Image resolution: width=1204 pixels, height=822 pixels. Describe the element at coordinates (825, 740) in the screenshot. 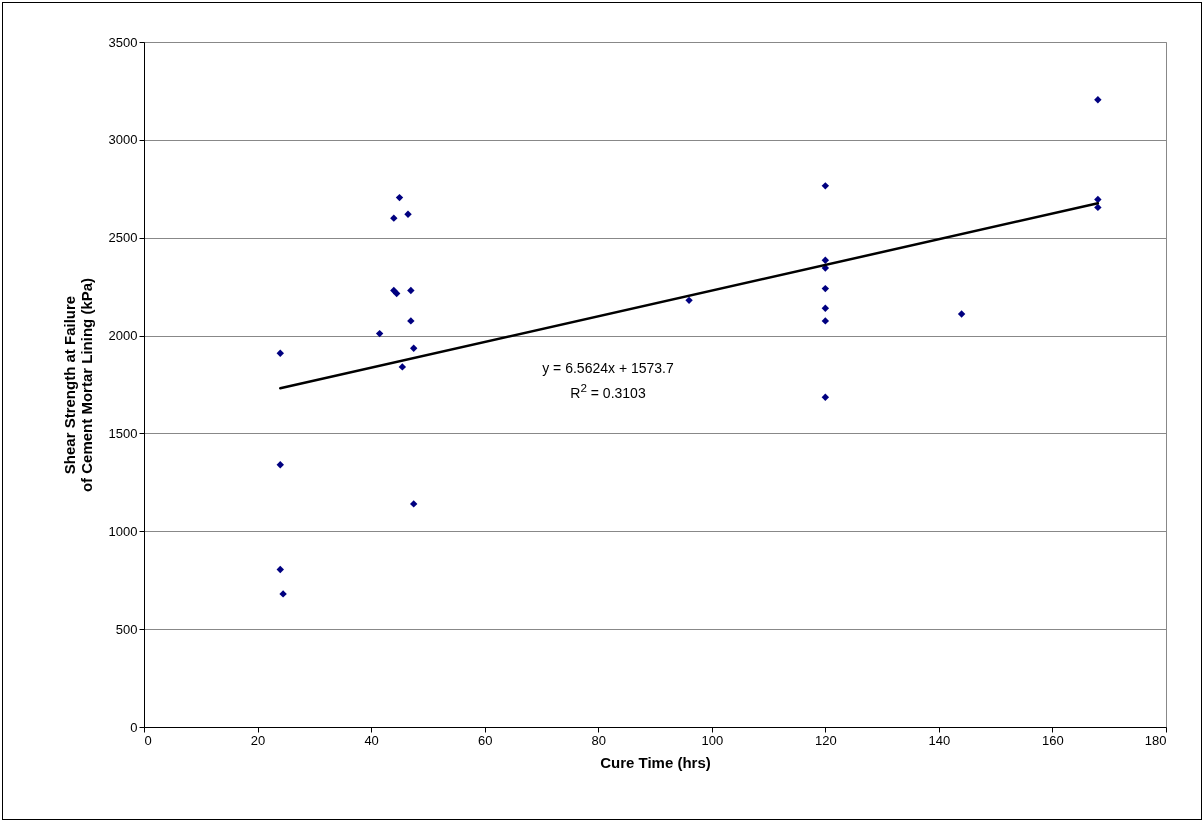

I see `x-tick-label: 120` at that location.